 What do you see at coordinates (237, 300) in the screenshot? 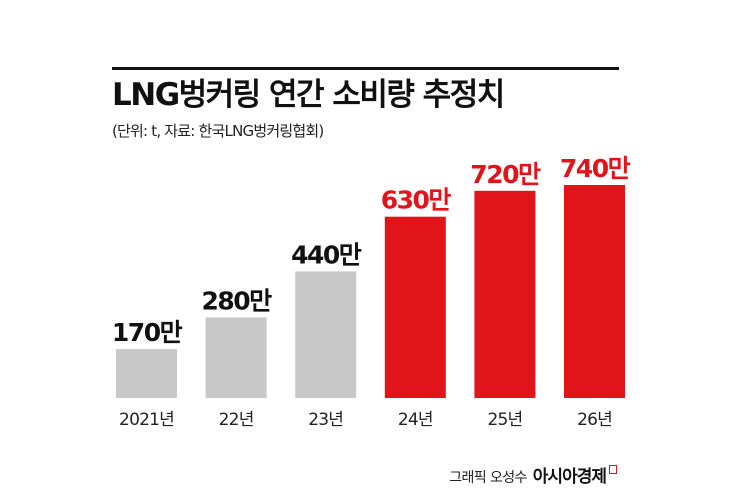
I see `value-label-2: 280만` at bounding box center [237, 300].